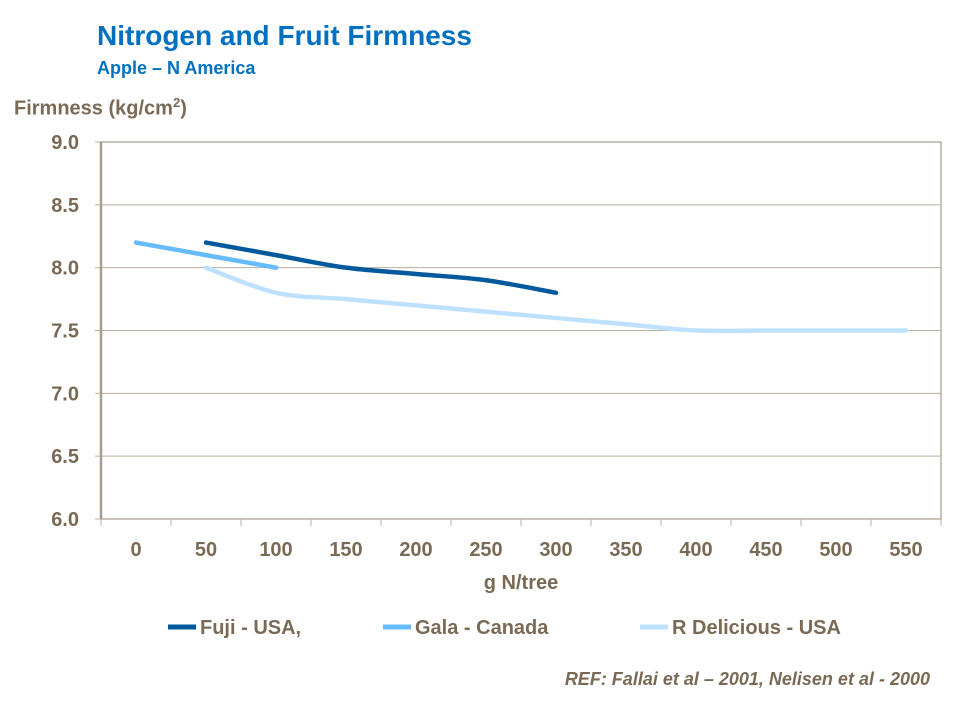 This screenshot has height=720, width=960. I want to click on x-tick-label: 350, so click(625, 550).